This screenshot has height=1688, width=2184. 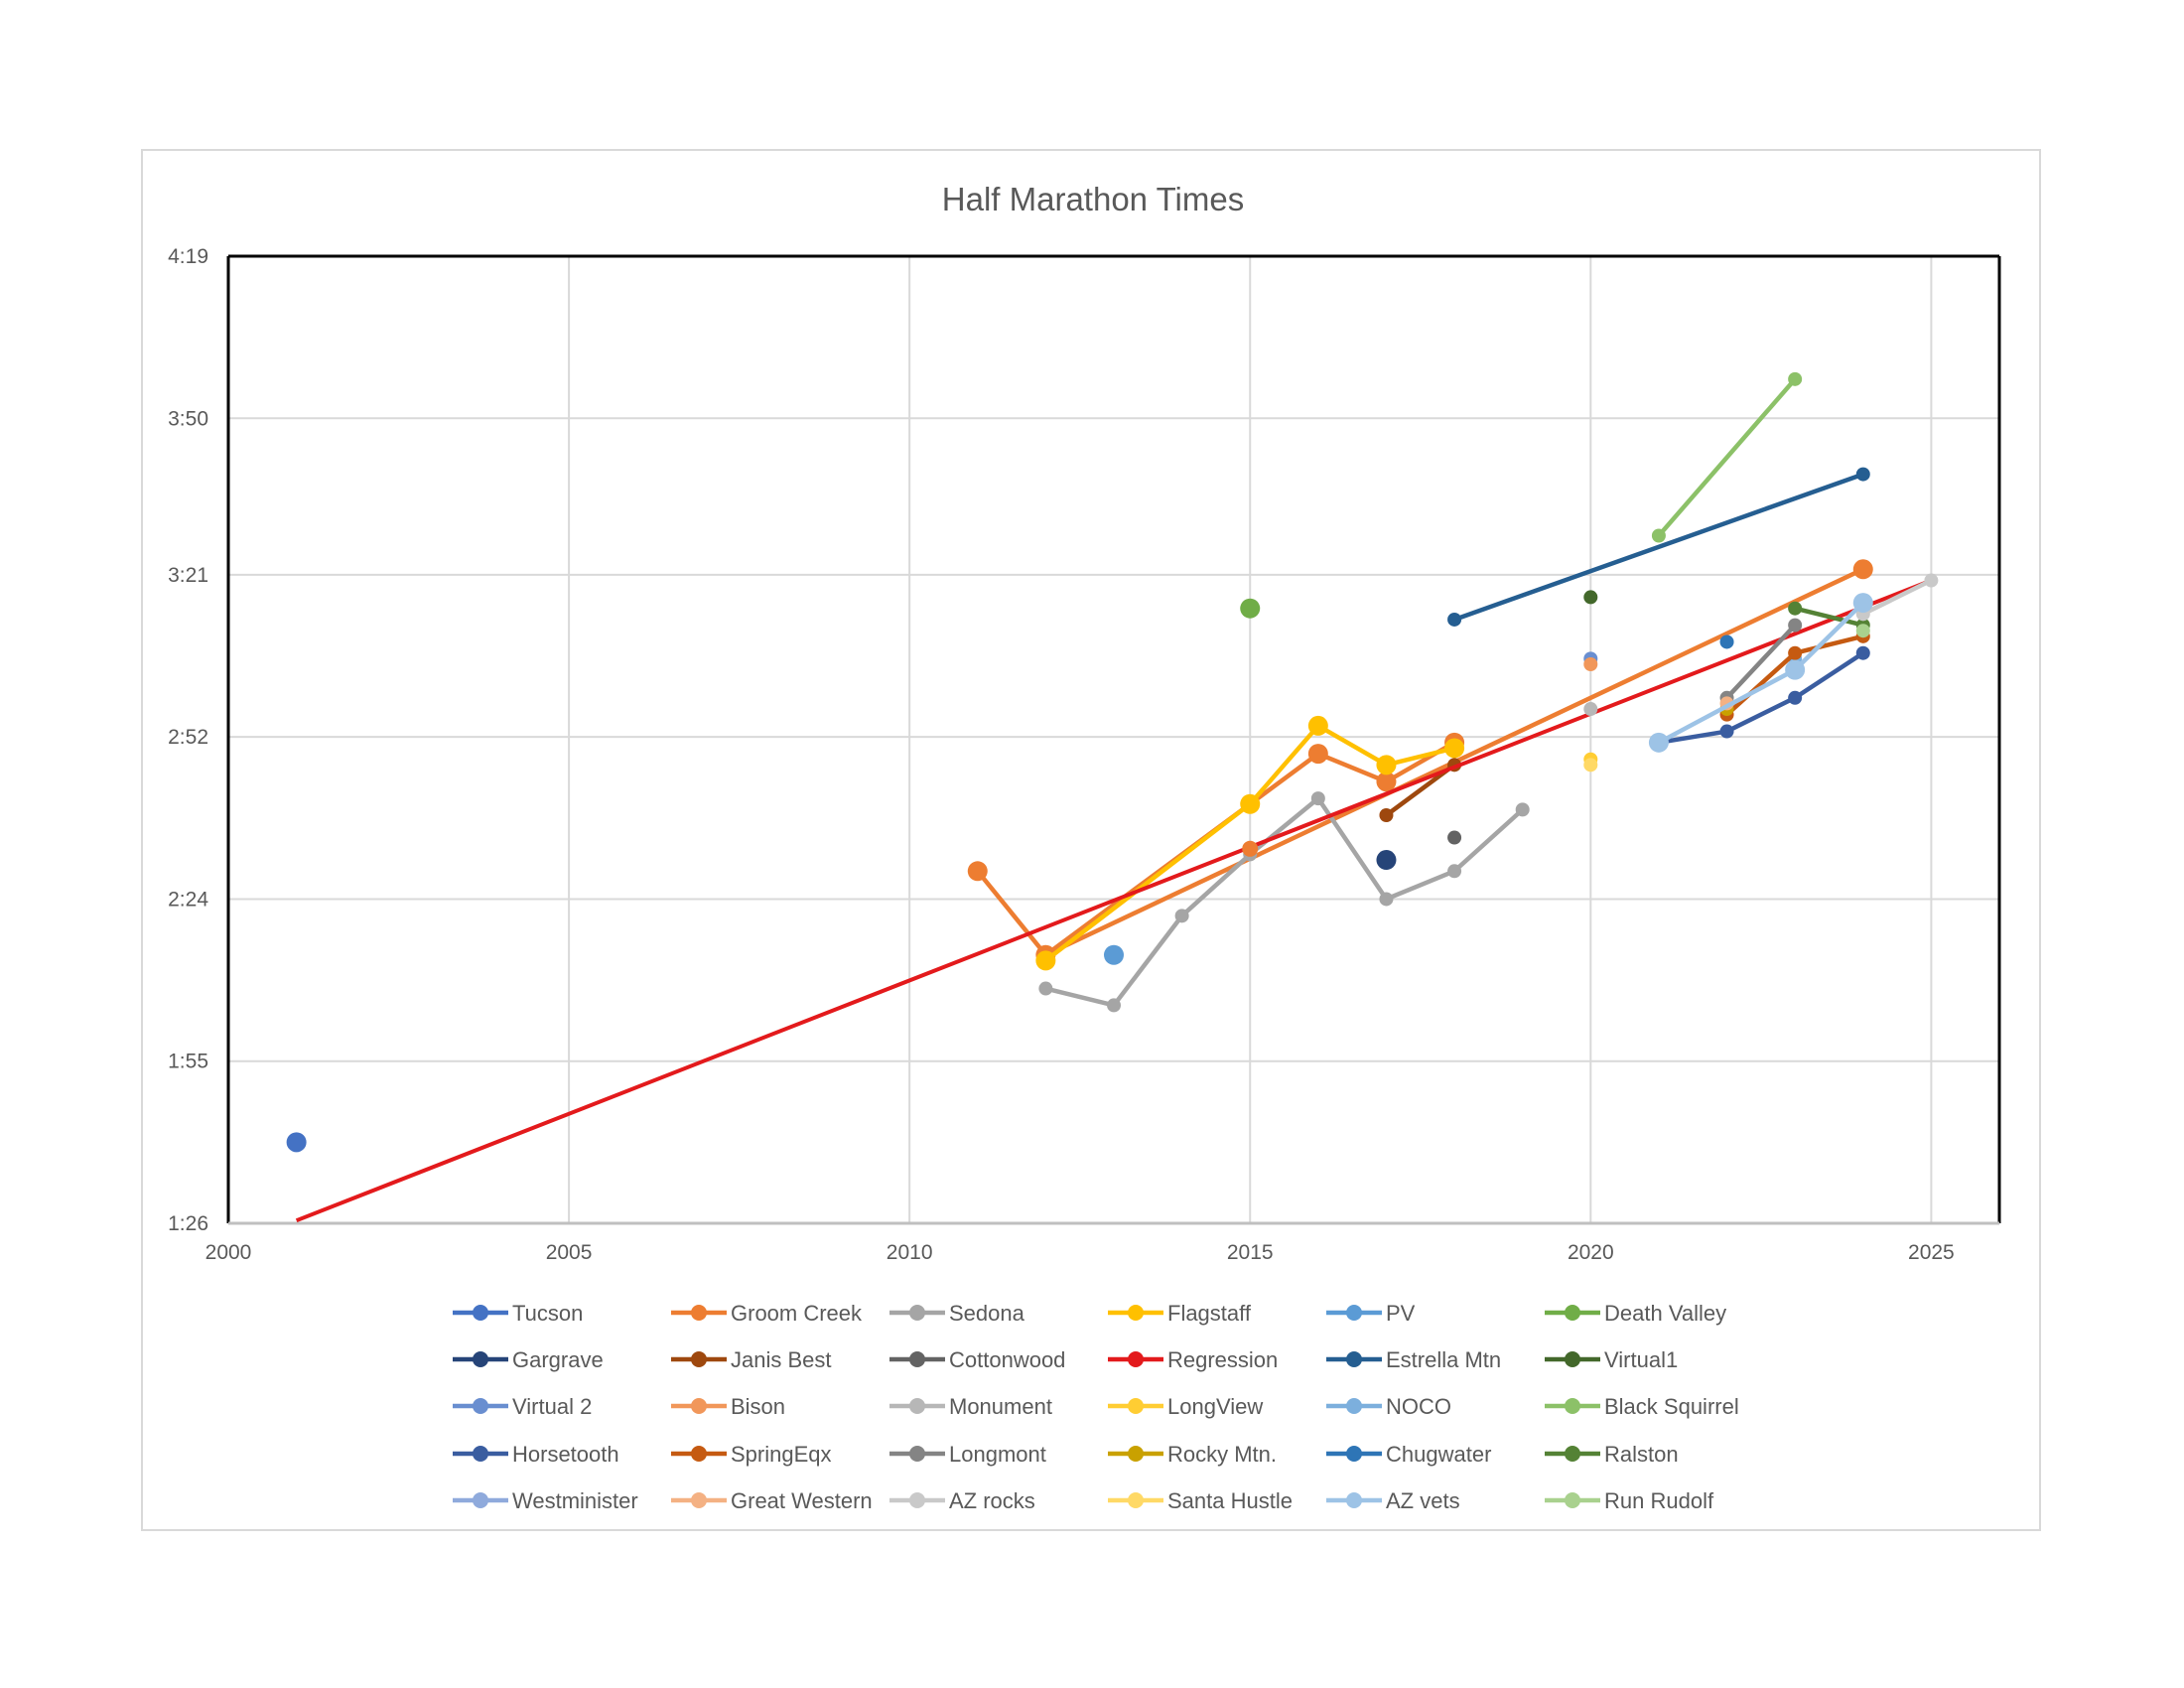 I want to click on legend-item-groom-creek: Groom Creek, so click(x=767, y=1313).